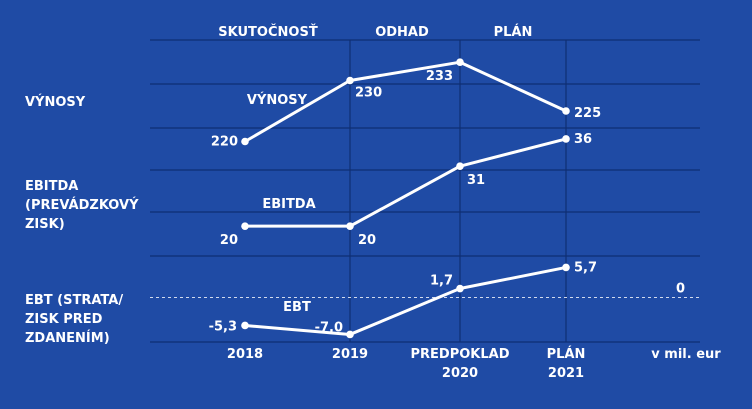 This screenshot has width=752, height=409. What do you see at coordinates (223, 326) in the screenshot?
I see `data-label-ebt: -5,3` at bounding box center [223, 326].